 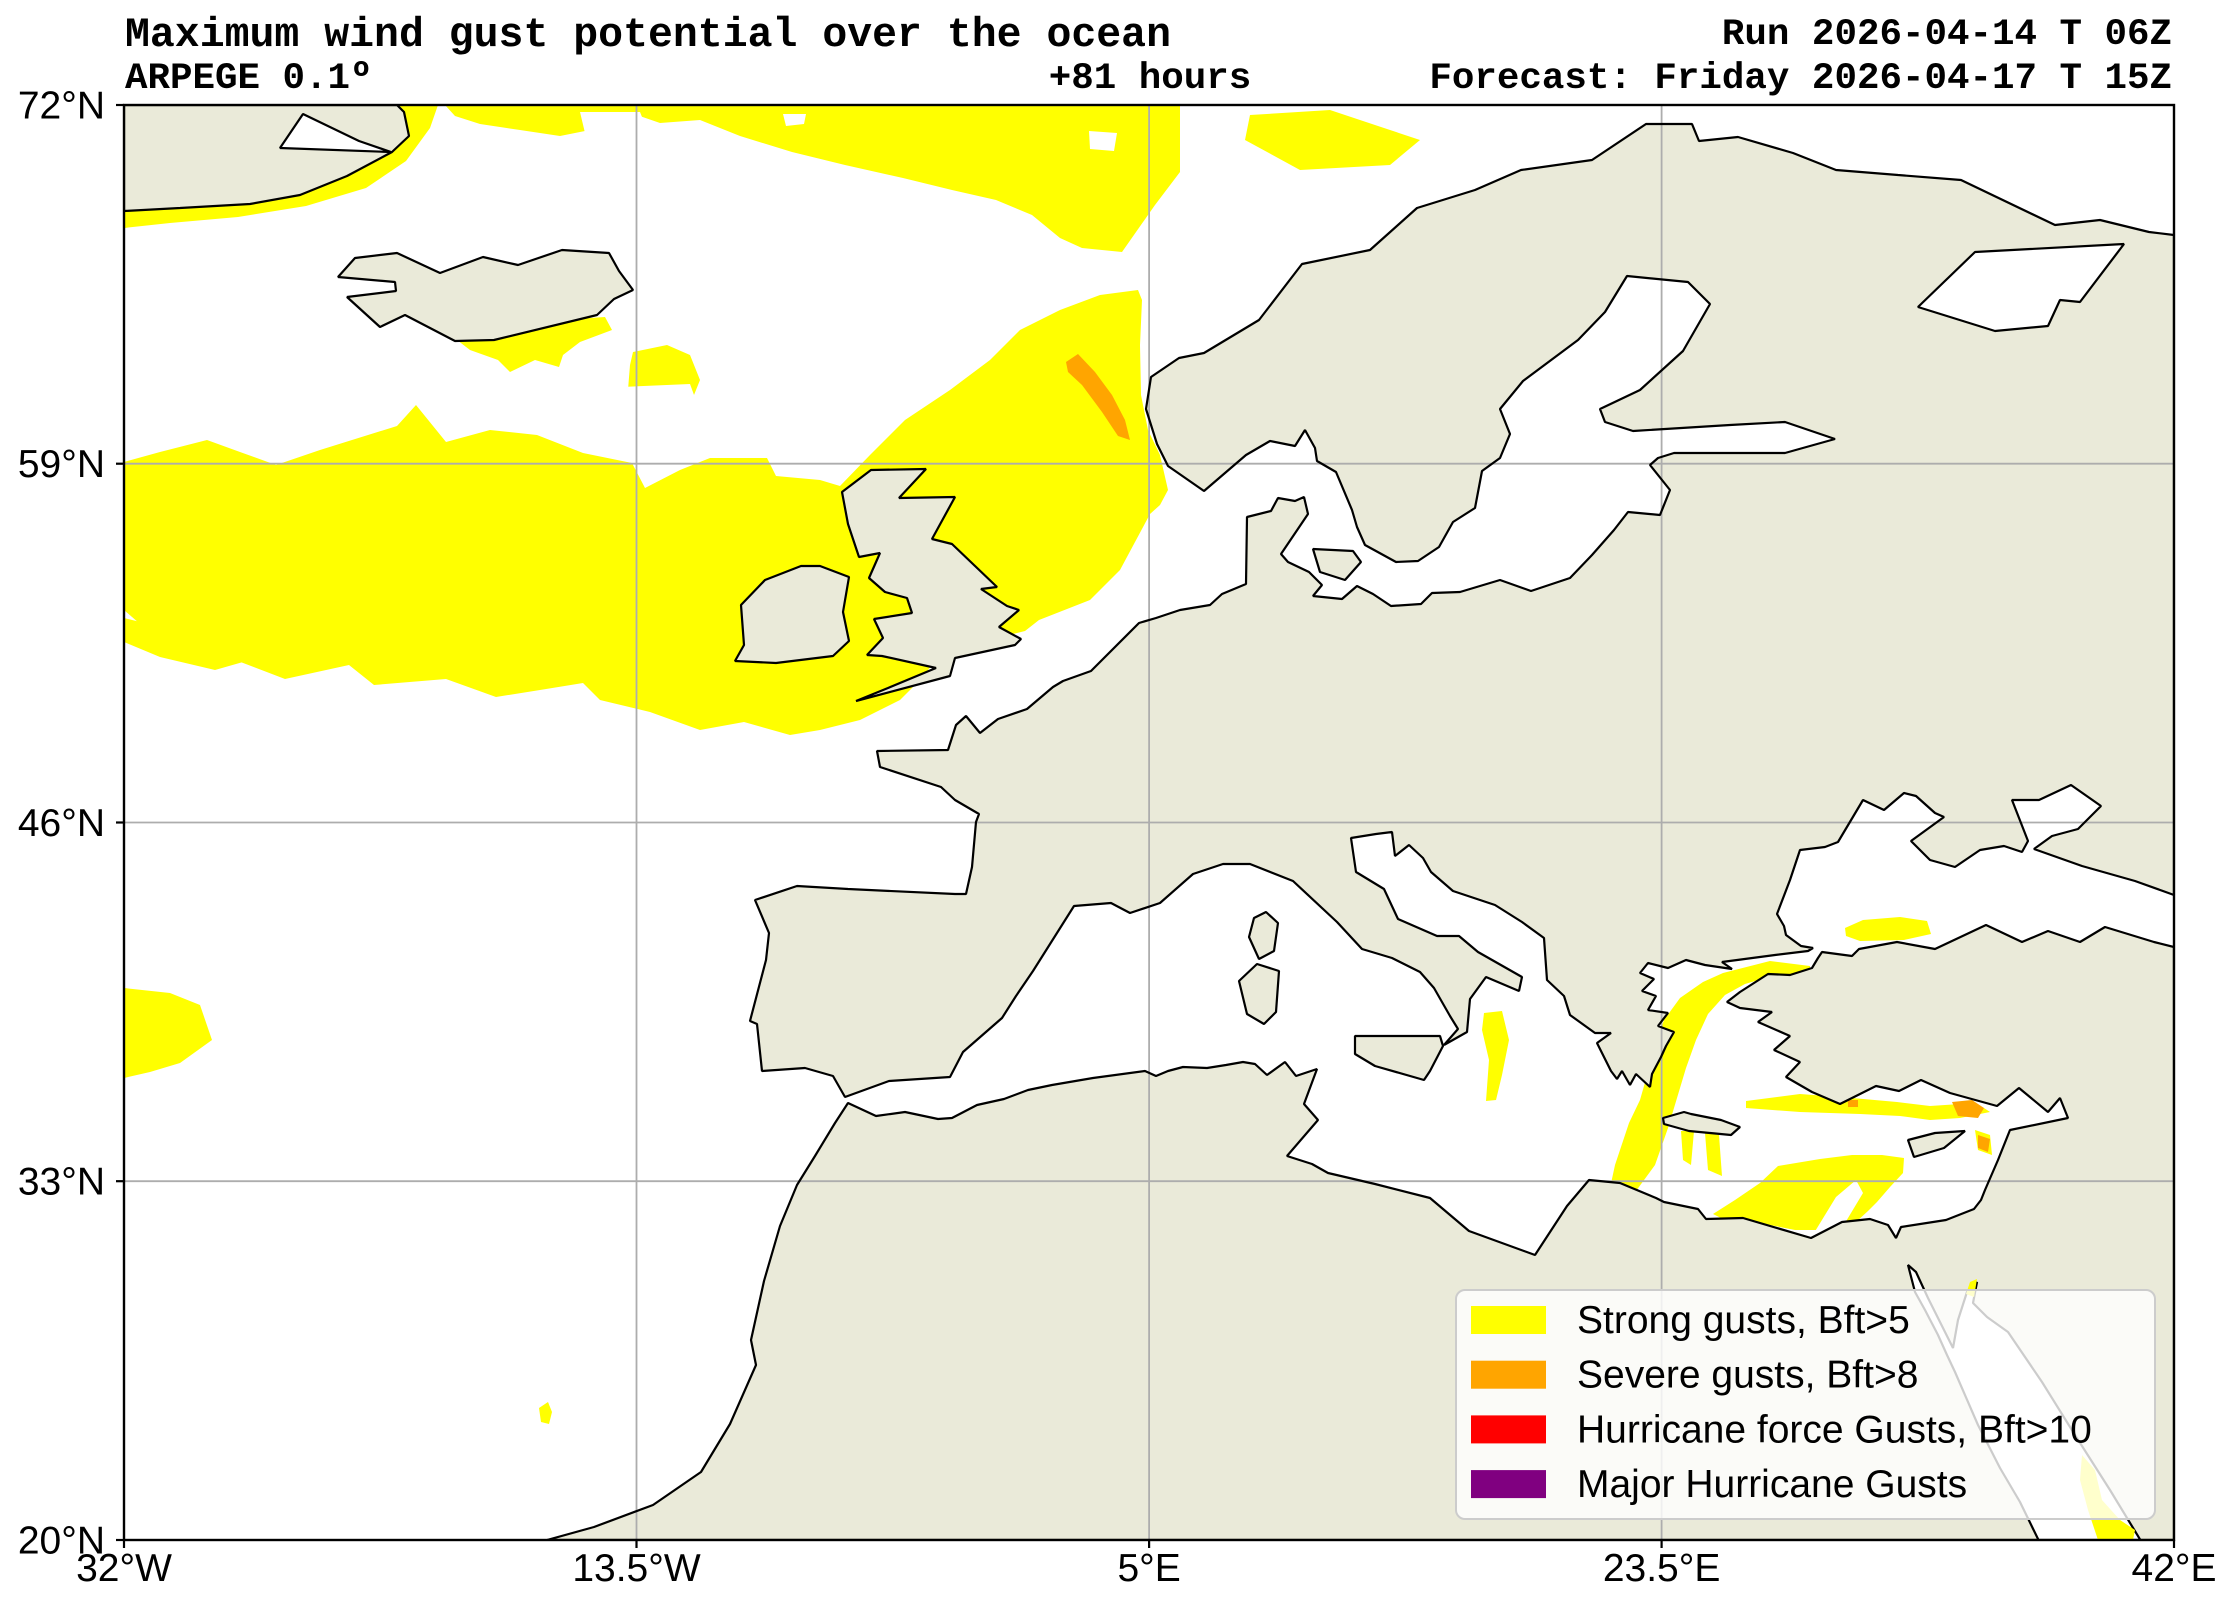 I want to click on svg-text: 23.5°E, so click(x=1662, y=1568).